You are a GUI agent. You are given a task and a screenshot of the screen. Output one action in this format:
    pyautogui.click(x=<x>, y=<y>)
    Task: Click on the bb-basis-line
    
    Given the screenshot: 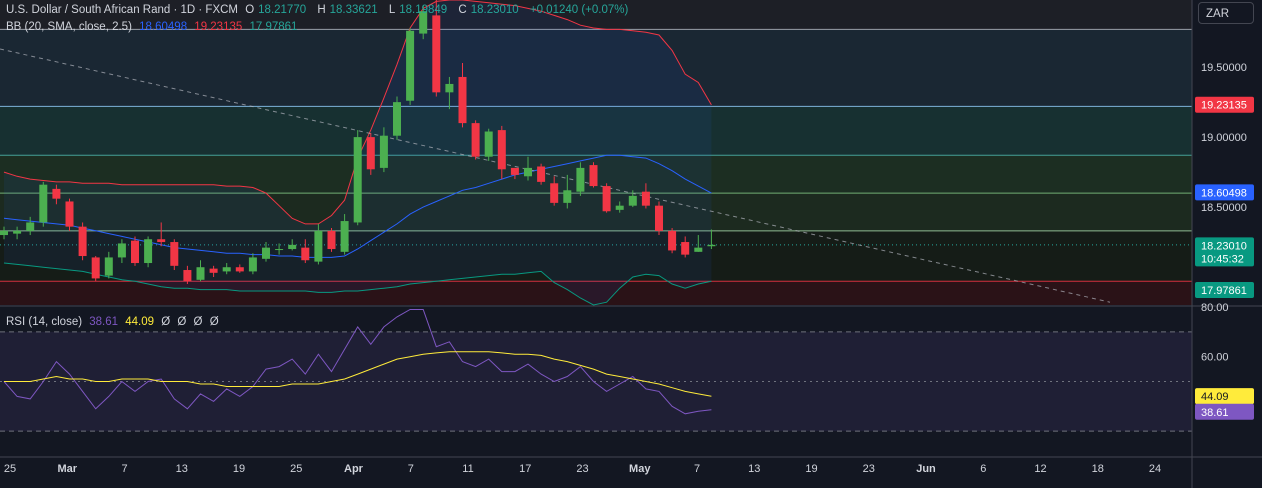 What is the action you would take?
    pyautogui.click(x=357, y=206)
    